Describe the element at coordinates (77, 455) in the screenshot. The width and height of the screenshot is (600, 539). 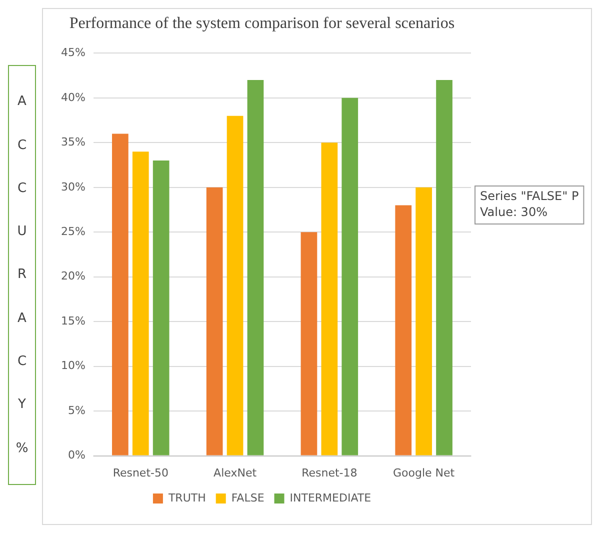
I see `y-tick-label: 0%` at that location.